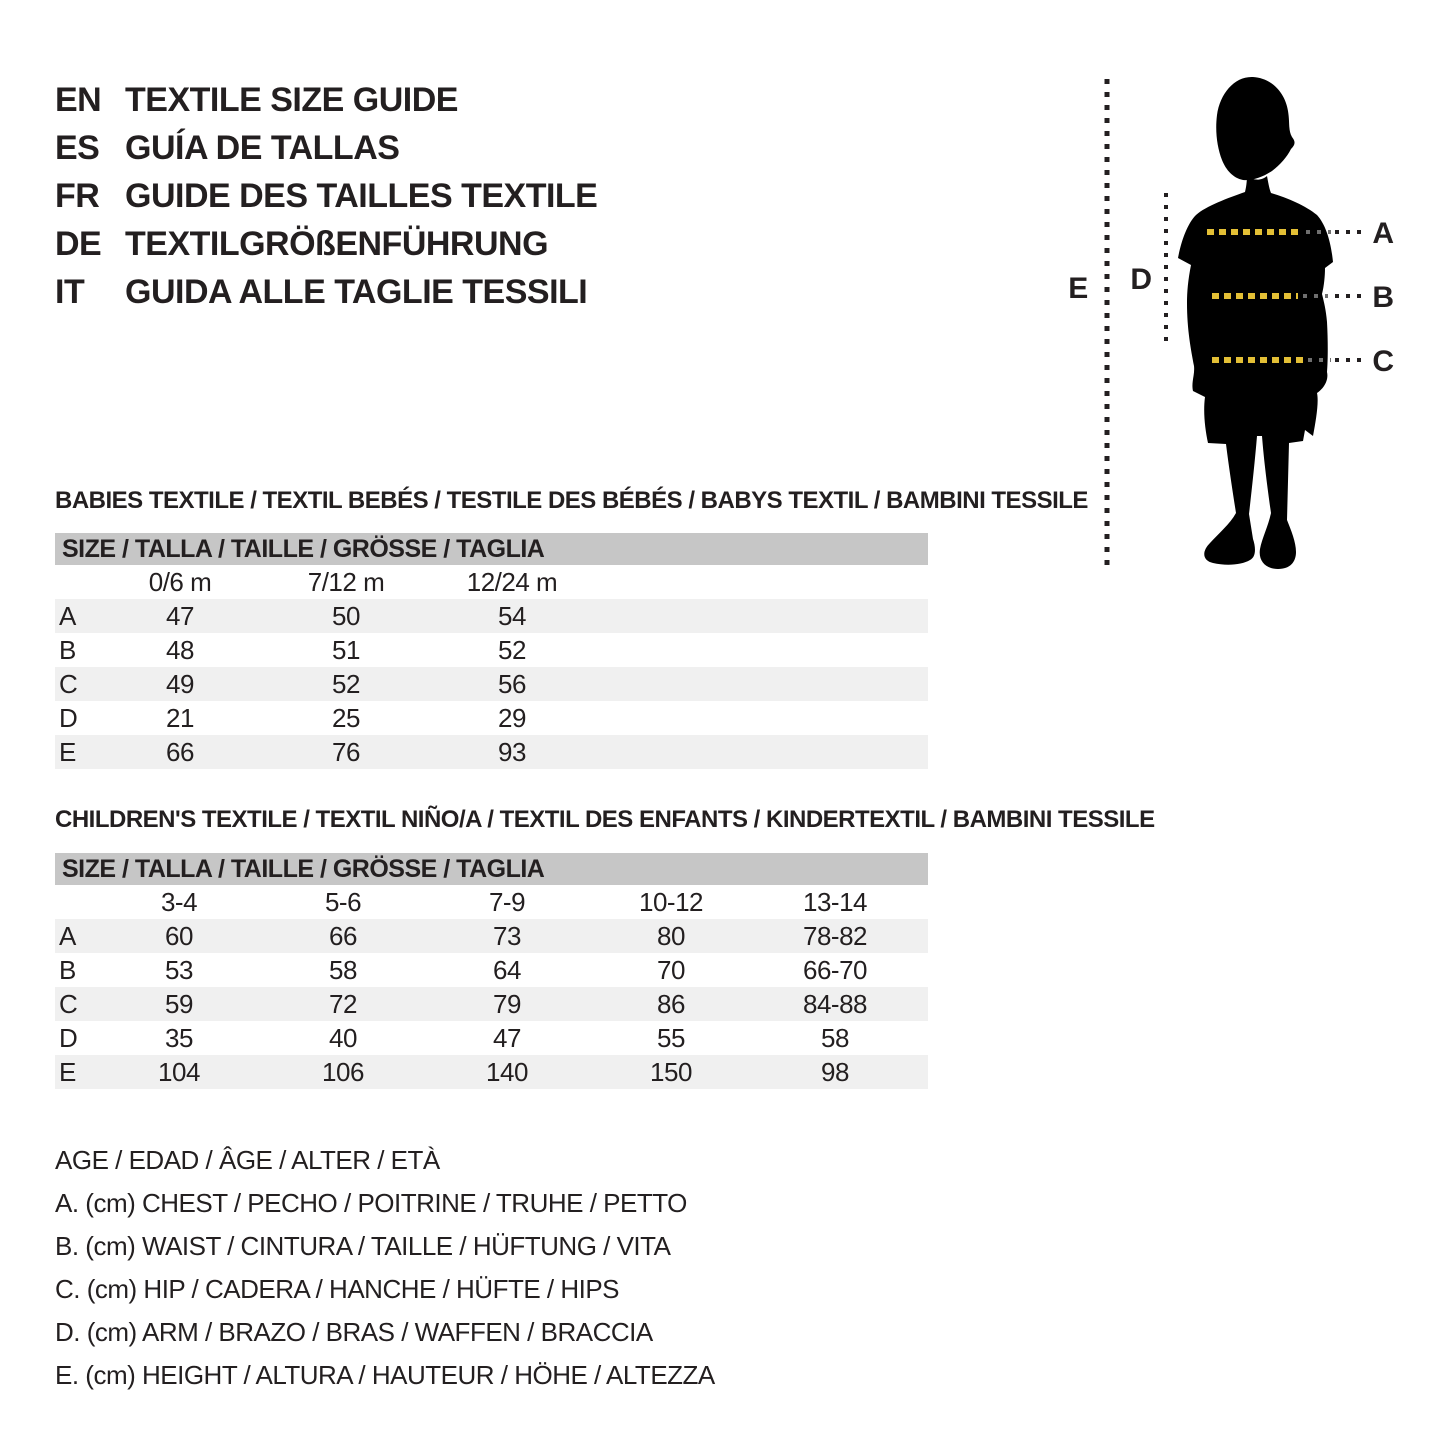 The width and height of the screenshot is (1445, 1445). I want to click on table-row: A 47 50 54, so click(491, 616).